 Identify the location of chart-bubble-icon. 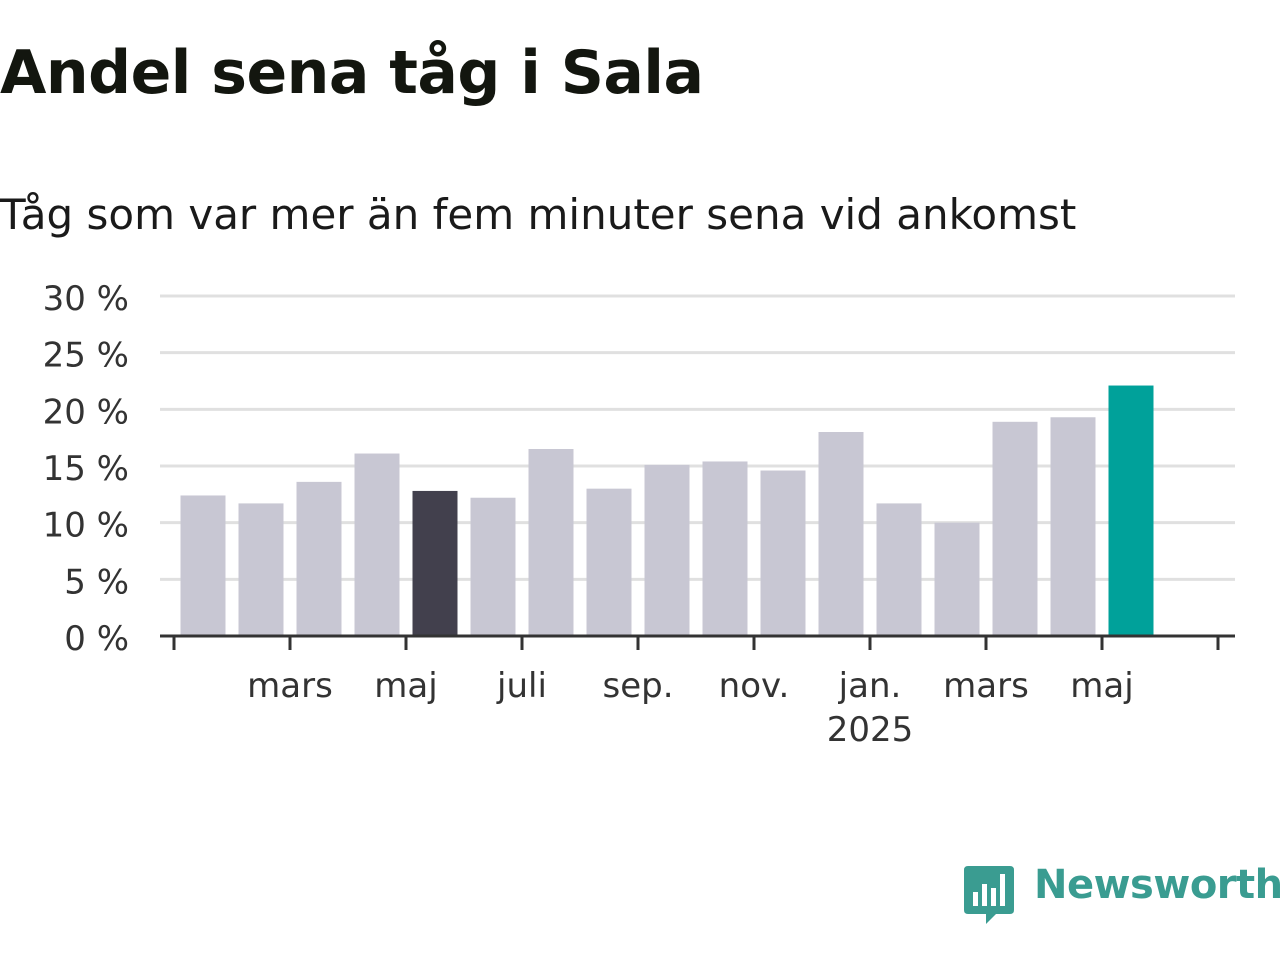
(989, 895).